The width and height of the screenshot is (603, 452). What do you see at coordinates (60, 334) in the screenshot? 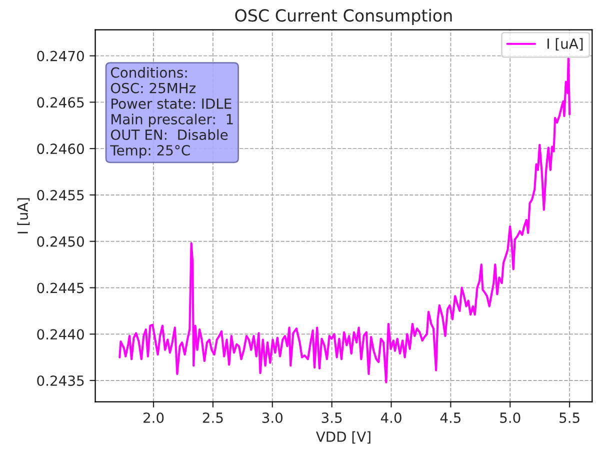
I see `y-tick-label: 0.2440` at bounding box center [60, 334].